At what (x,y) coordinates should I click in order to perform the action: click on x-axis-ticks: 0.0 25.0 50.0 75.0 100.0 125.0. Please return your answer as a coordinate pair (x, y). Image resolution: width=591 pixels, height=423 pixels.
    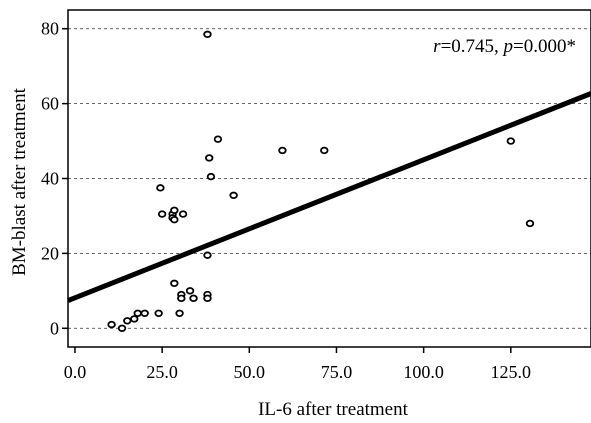
    Looking at the image, I should click on (297, 364).